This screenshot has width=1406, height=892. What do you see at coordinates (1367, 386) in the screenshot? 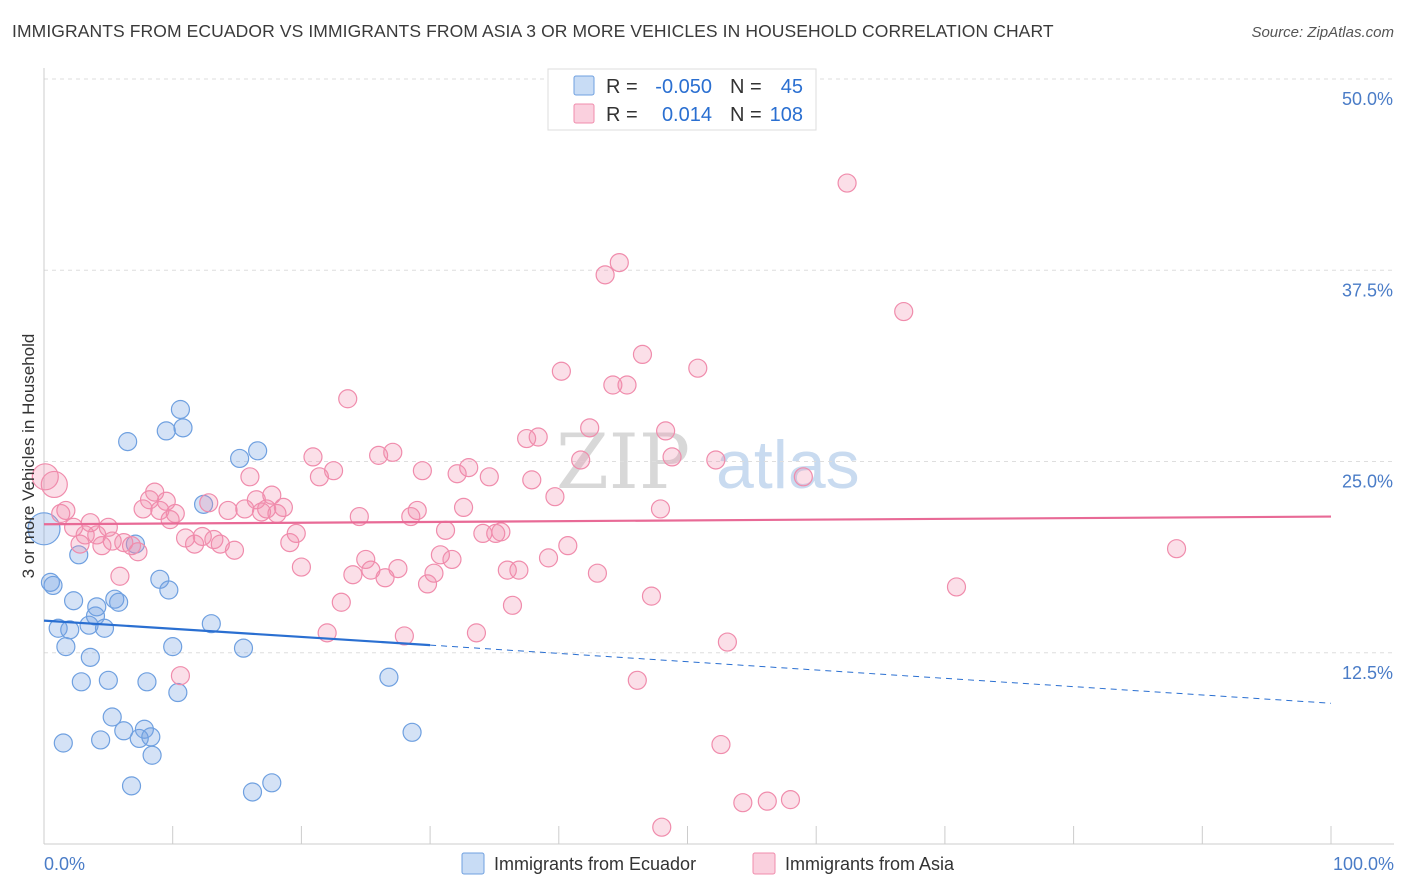
I see `y-tick-labels: 12.5% 25.0% 37.5% 50.0%` at bounding box center [1367, 386].